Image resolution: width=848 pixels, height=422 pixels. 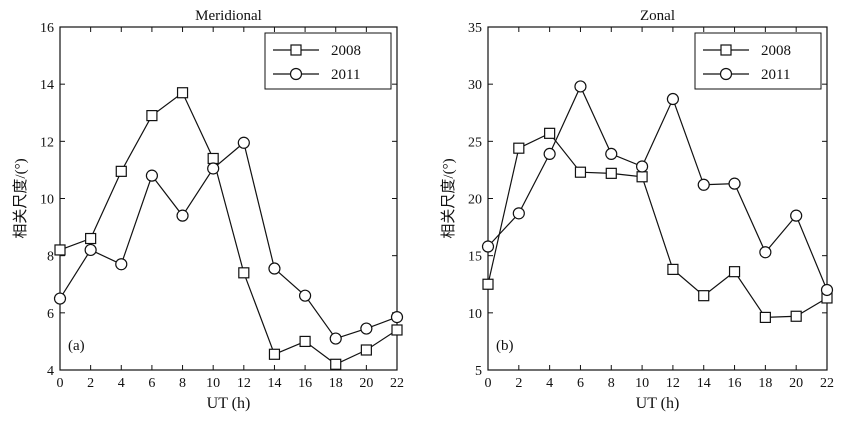 I want to click on zonal-legend: 2008 2011, so click(x=758, y=61).